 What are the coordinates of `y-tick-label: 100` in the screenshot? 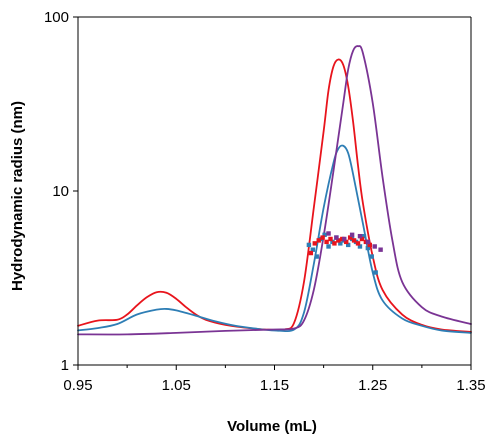 It's located at (56, 17).